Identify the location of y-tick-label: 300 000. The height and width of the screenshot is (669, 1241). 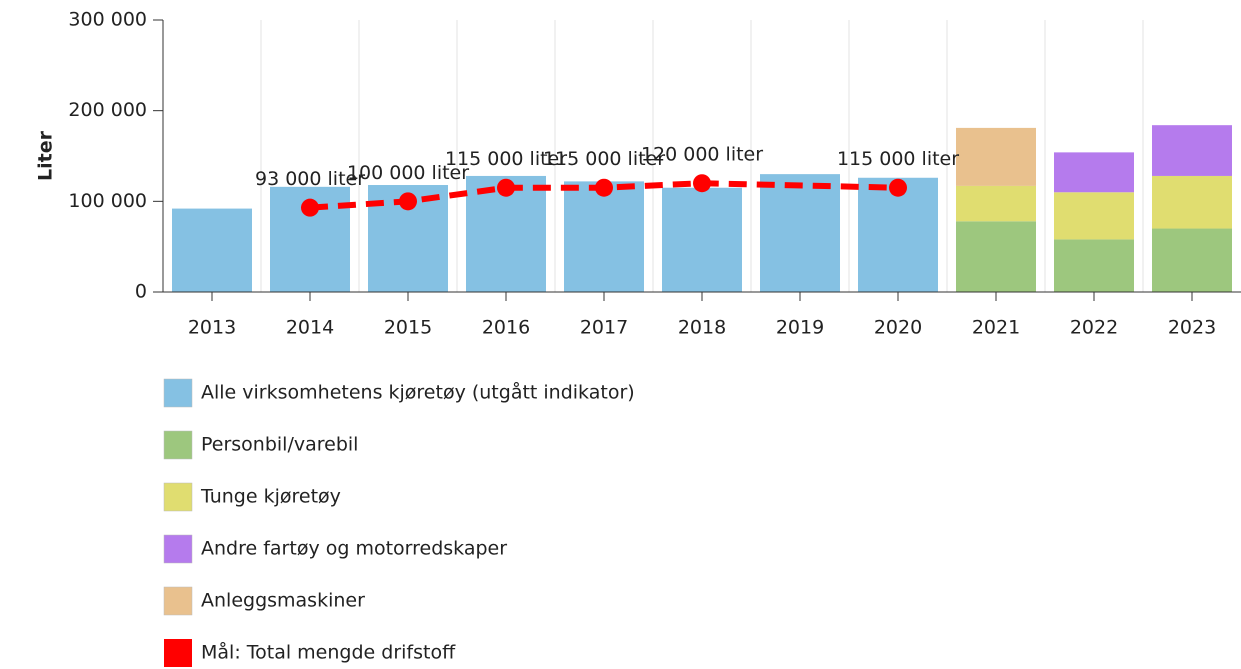
(107, 20).